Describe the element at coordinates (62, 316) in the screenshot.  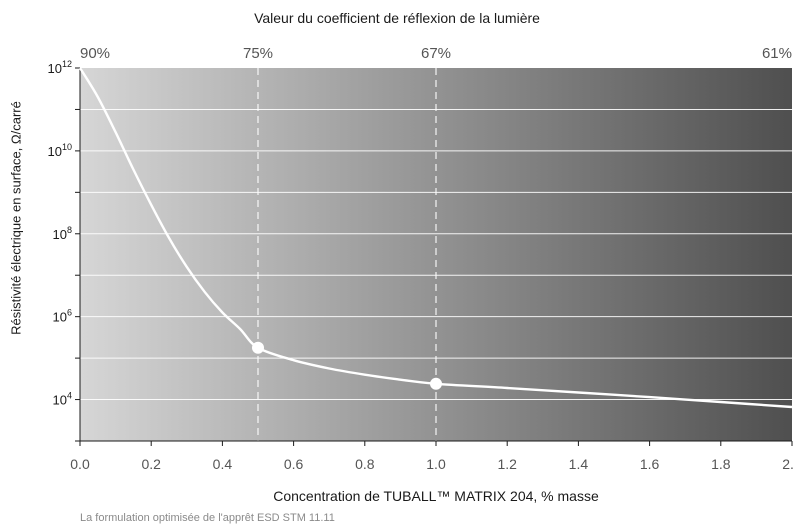
I see `y-tick-label: 10⁶` at that location.